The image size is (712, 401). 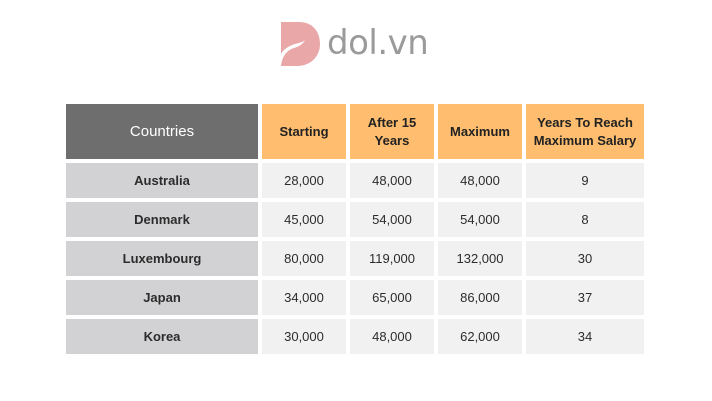 I want to click on brand-name: dol.vn, so click(x=378, y=43).